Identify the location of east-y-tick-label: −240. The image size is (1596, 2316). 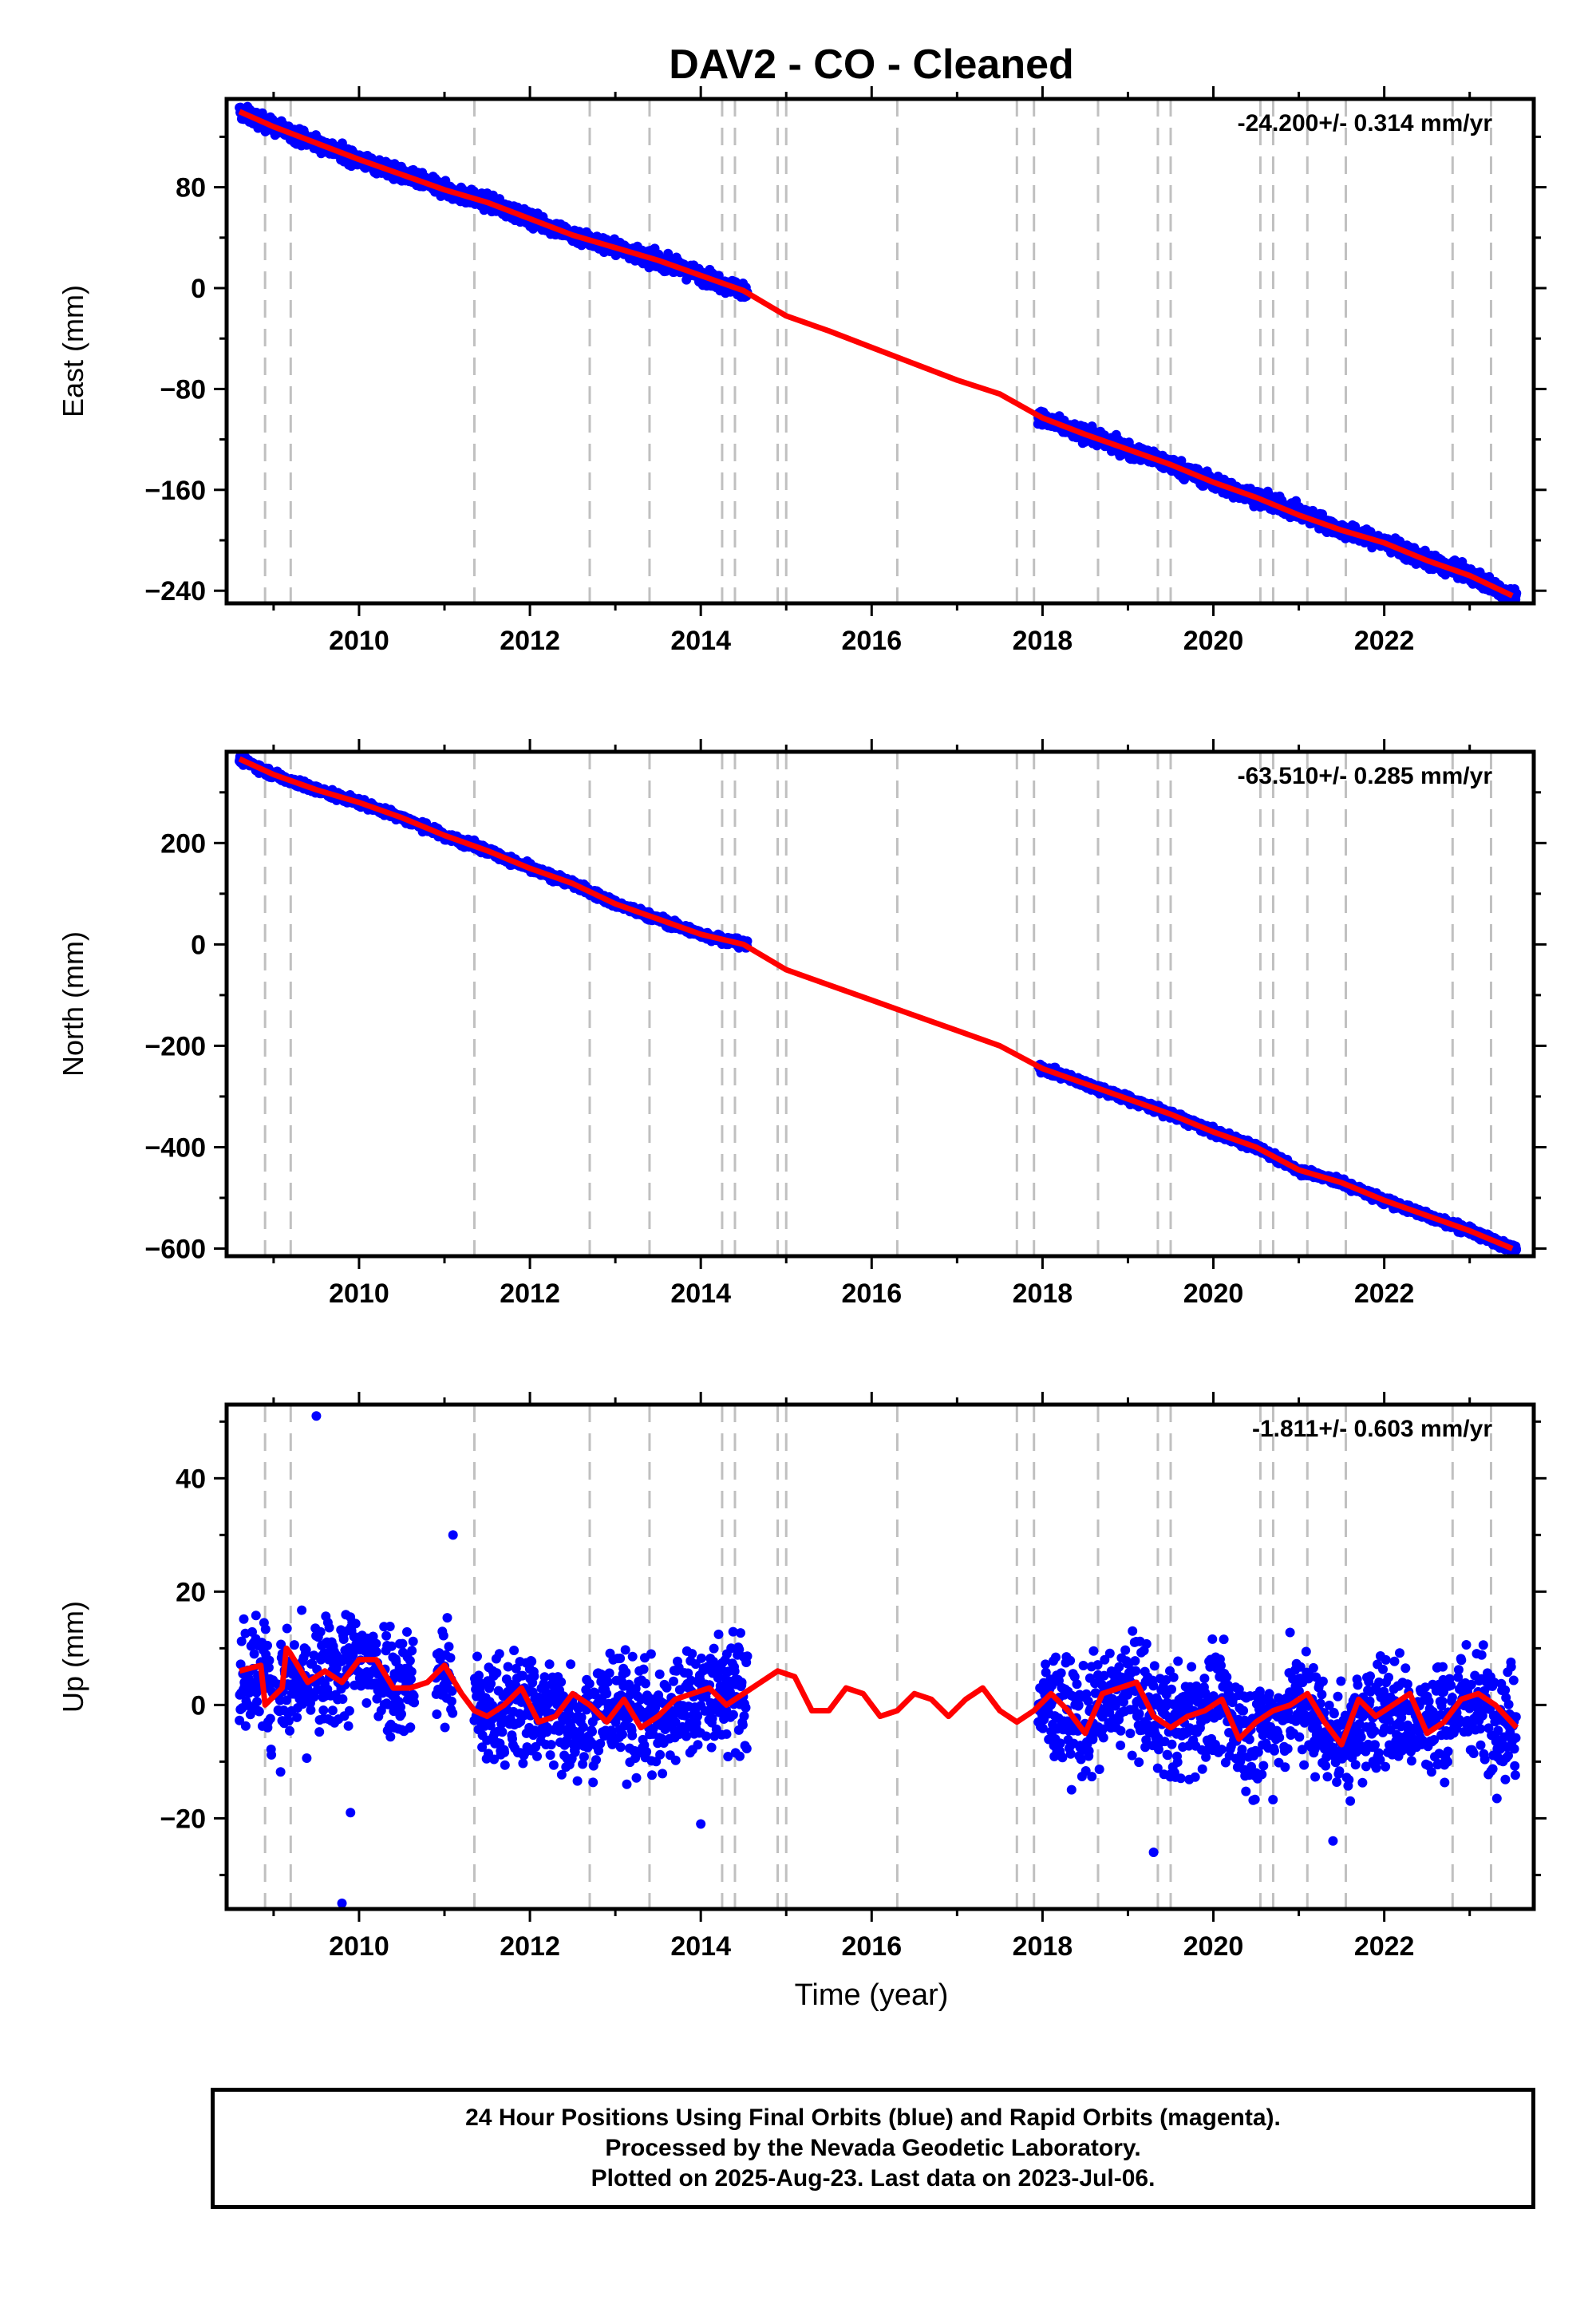
(175, 591).